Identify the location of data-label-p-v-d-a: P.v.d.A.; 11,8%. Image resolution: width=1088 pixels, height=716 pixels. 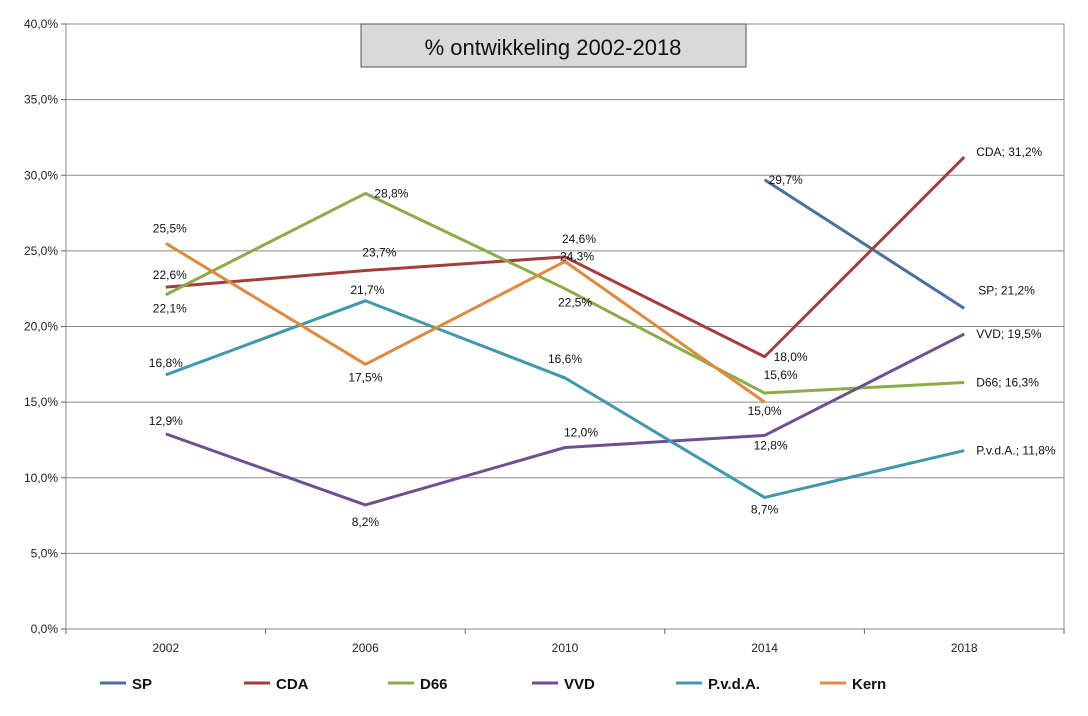
(1016, 451).